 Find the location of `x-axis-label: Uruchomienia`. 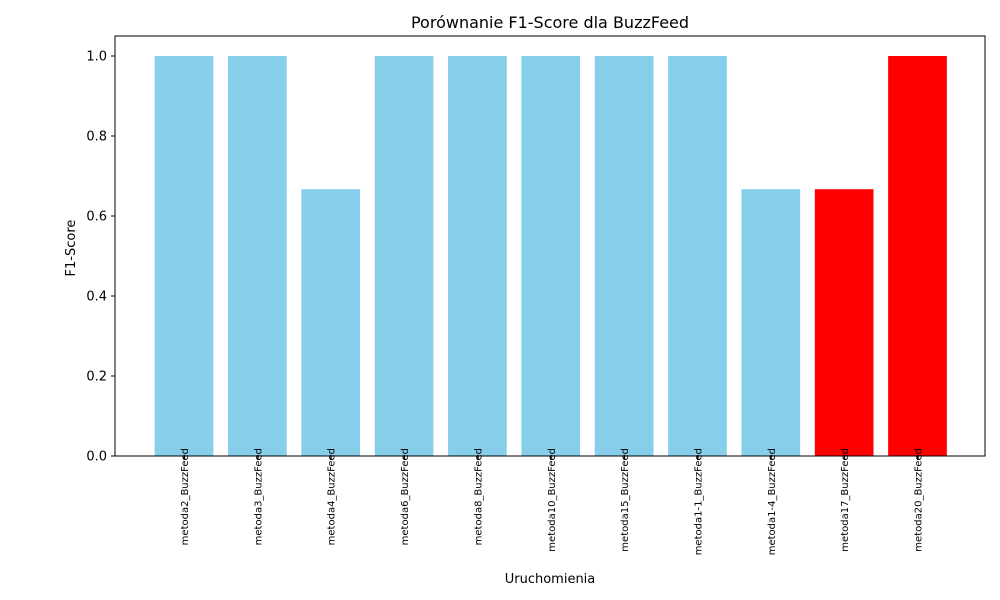

x-axis-label: Uruchomienia is located at coordinates (550, 579).